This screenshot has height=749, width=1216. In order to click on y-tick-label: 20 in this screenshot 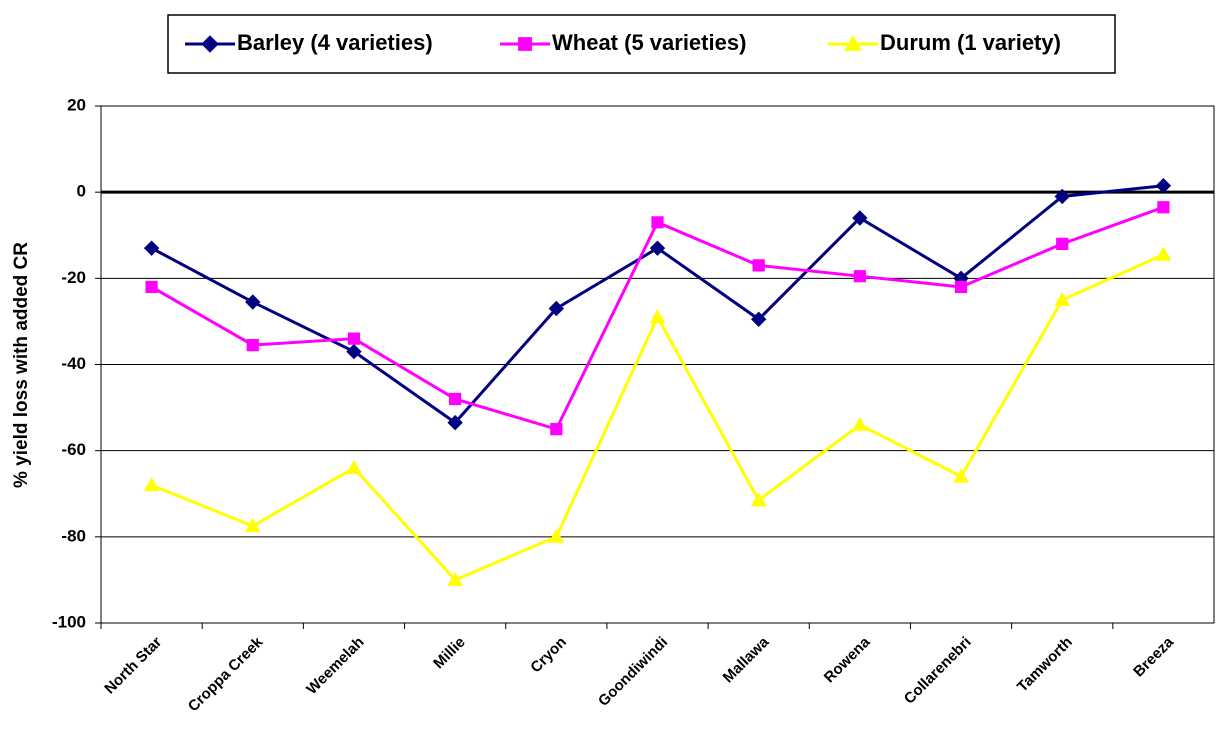, I will do `click(76, 104)`.